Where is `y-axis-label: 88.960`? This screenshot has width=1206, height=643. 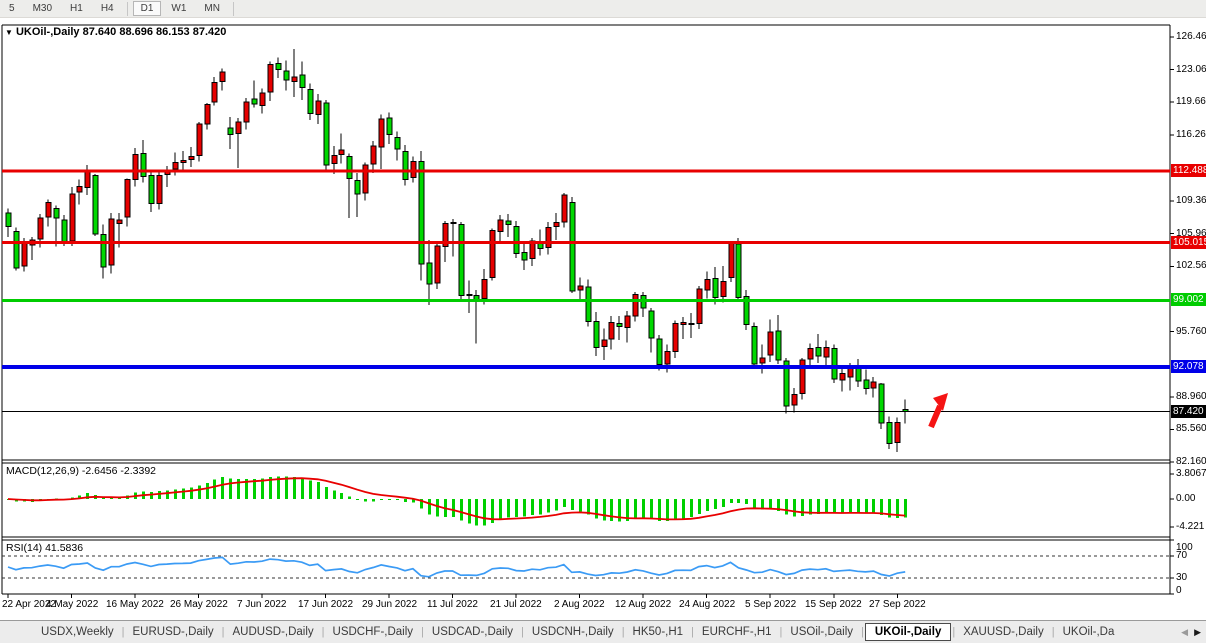 y-axis-label: 88.960 is located at coordinates (1191, 396).